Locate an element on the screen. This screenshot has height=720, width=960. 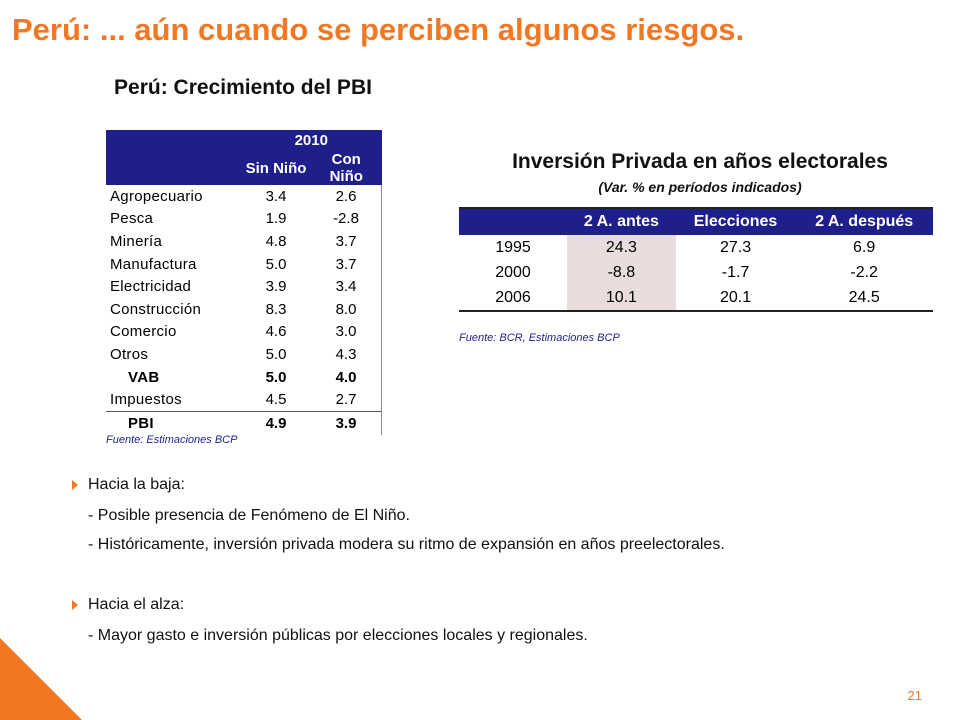
row-label: Impuestos is located at coordinates (146, 400).